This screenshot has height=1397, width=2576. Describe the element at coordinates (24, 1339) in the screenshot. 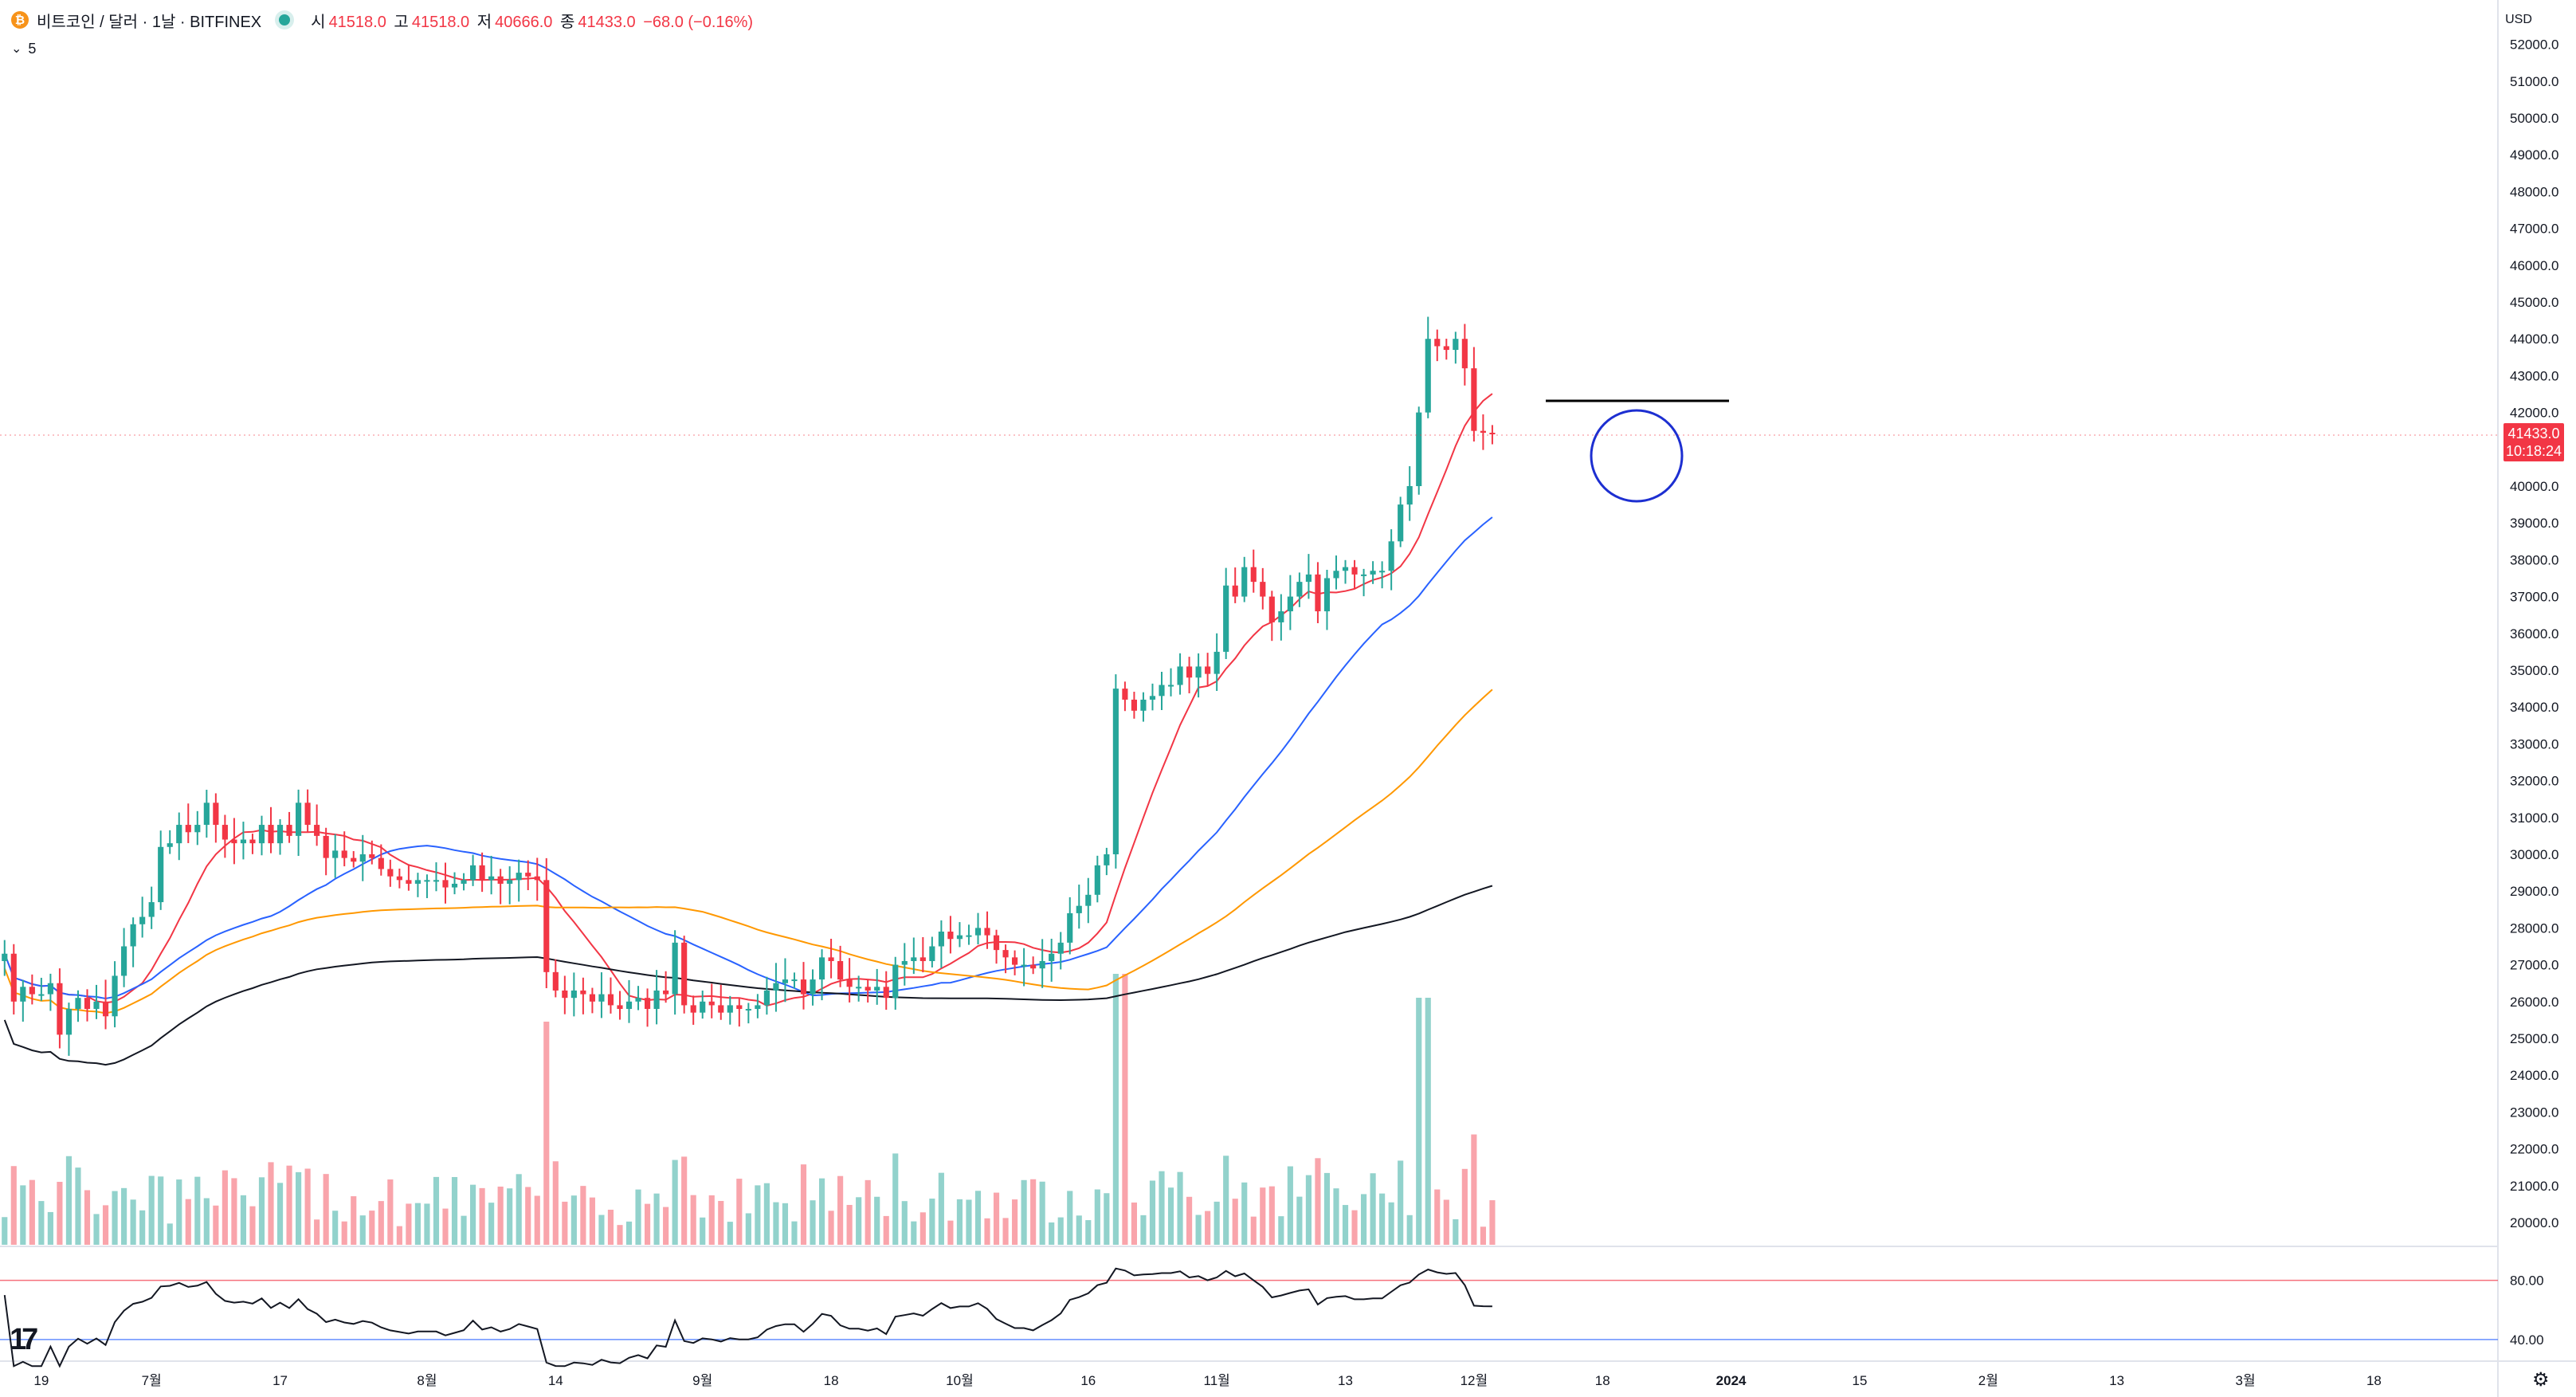

I see `tradingview-logo: 17` at that location.